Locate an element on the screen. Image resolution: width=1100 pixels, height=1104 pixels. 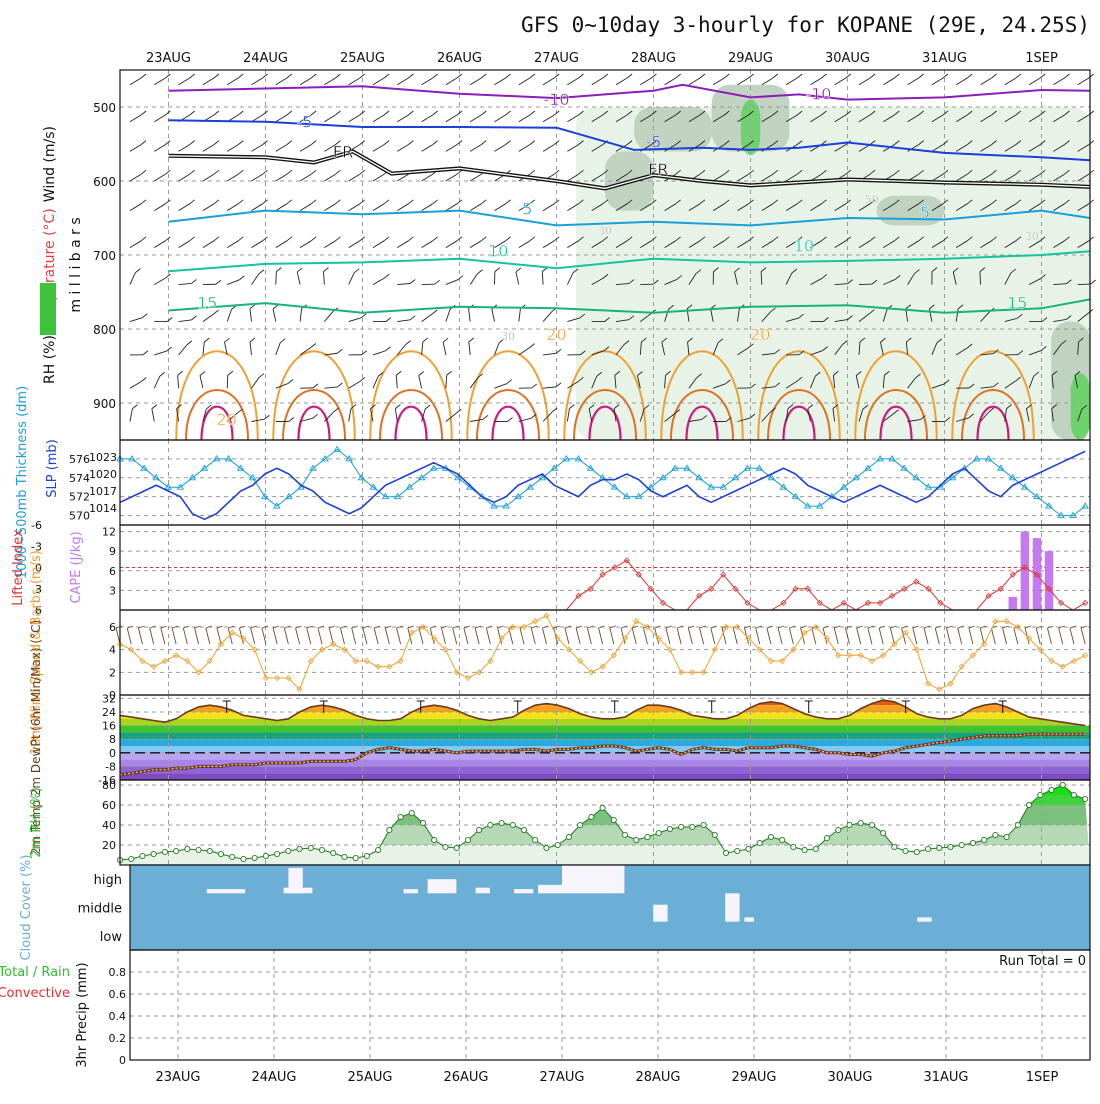
thickness-tick: 572 is located at coordinates (79, 497).